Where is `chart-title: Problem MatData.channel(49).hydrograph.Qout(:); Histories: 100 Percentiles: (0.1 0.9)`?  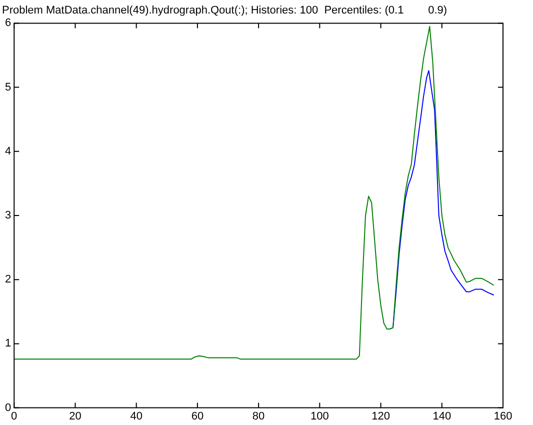
chart-title: Problem MatData.channel(49).hydrograph.Qout(:); Histories: 100 Percentiles: (0.1 0.9) is located at coordinates (225, 10).